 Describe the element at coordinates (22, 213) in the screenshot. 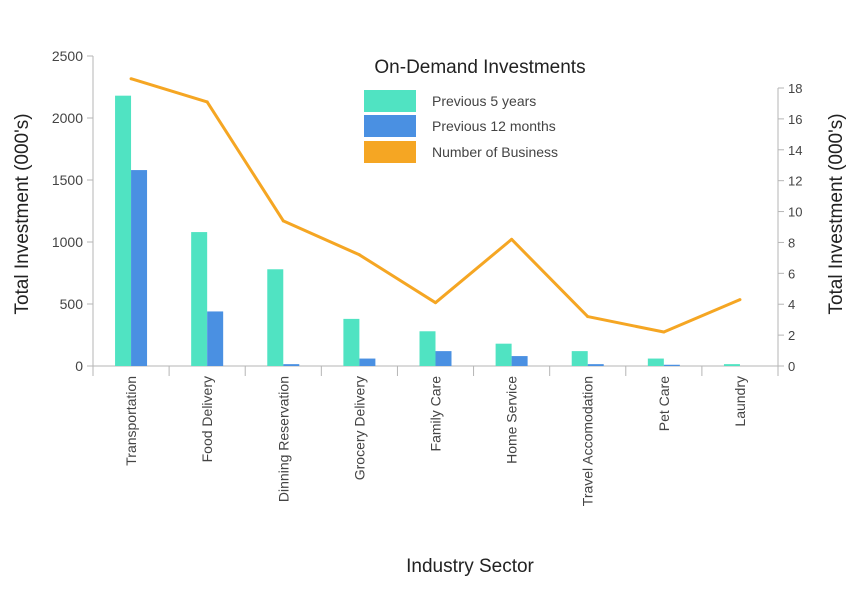

I see `y-axis-label-left: Total Investment (000's)` at that location.